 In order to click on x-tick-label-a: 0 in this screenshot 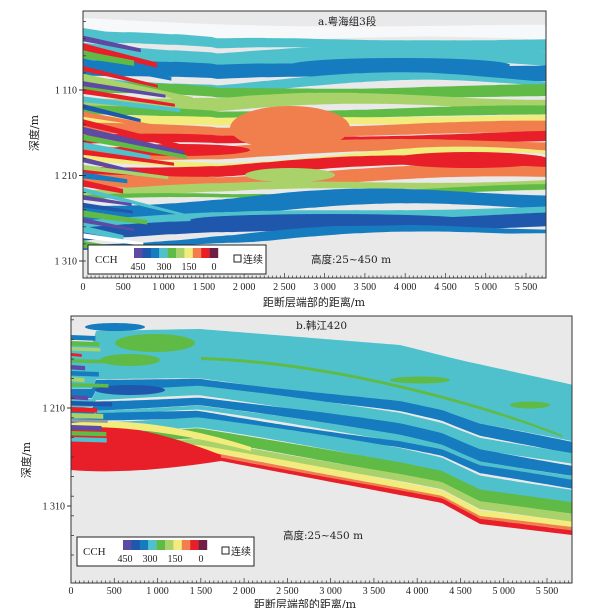, I will do `click(83, 287)`.